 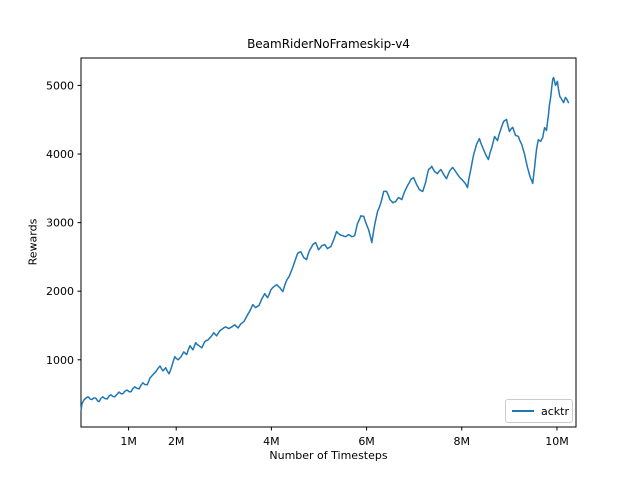 I want to click on legend: acktr, so click(x=539, y=411).